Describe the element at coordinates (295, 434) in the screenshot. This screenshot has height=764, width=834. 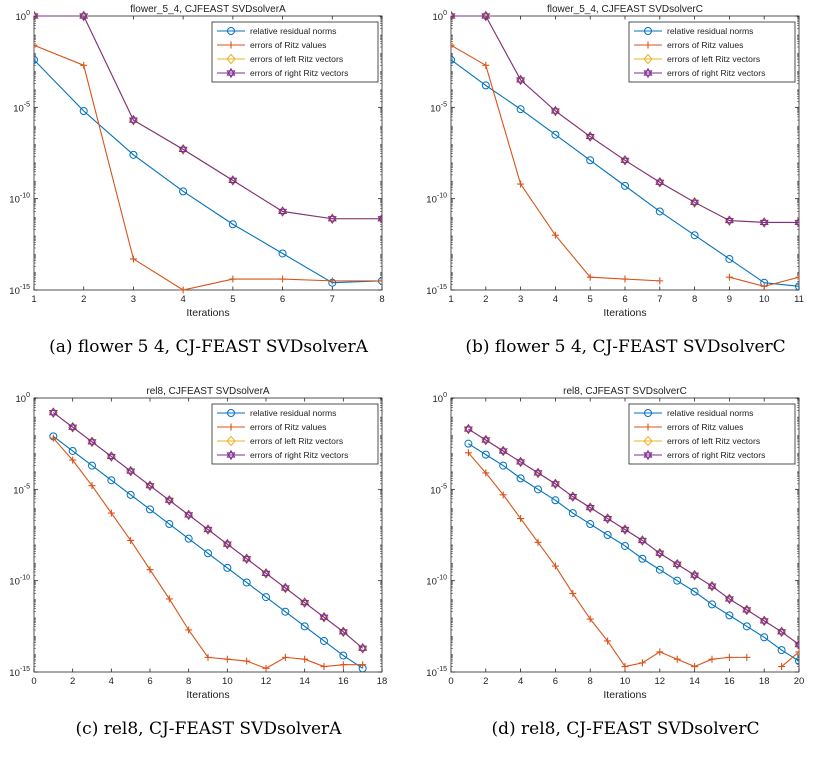
I see `chart-c-legend-box` at that location.